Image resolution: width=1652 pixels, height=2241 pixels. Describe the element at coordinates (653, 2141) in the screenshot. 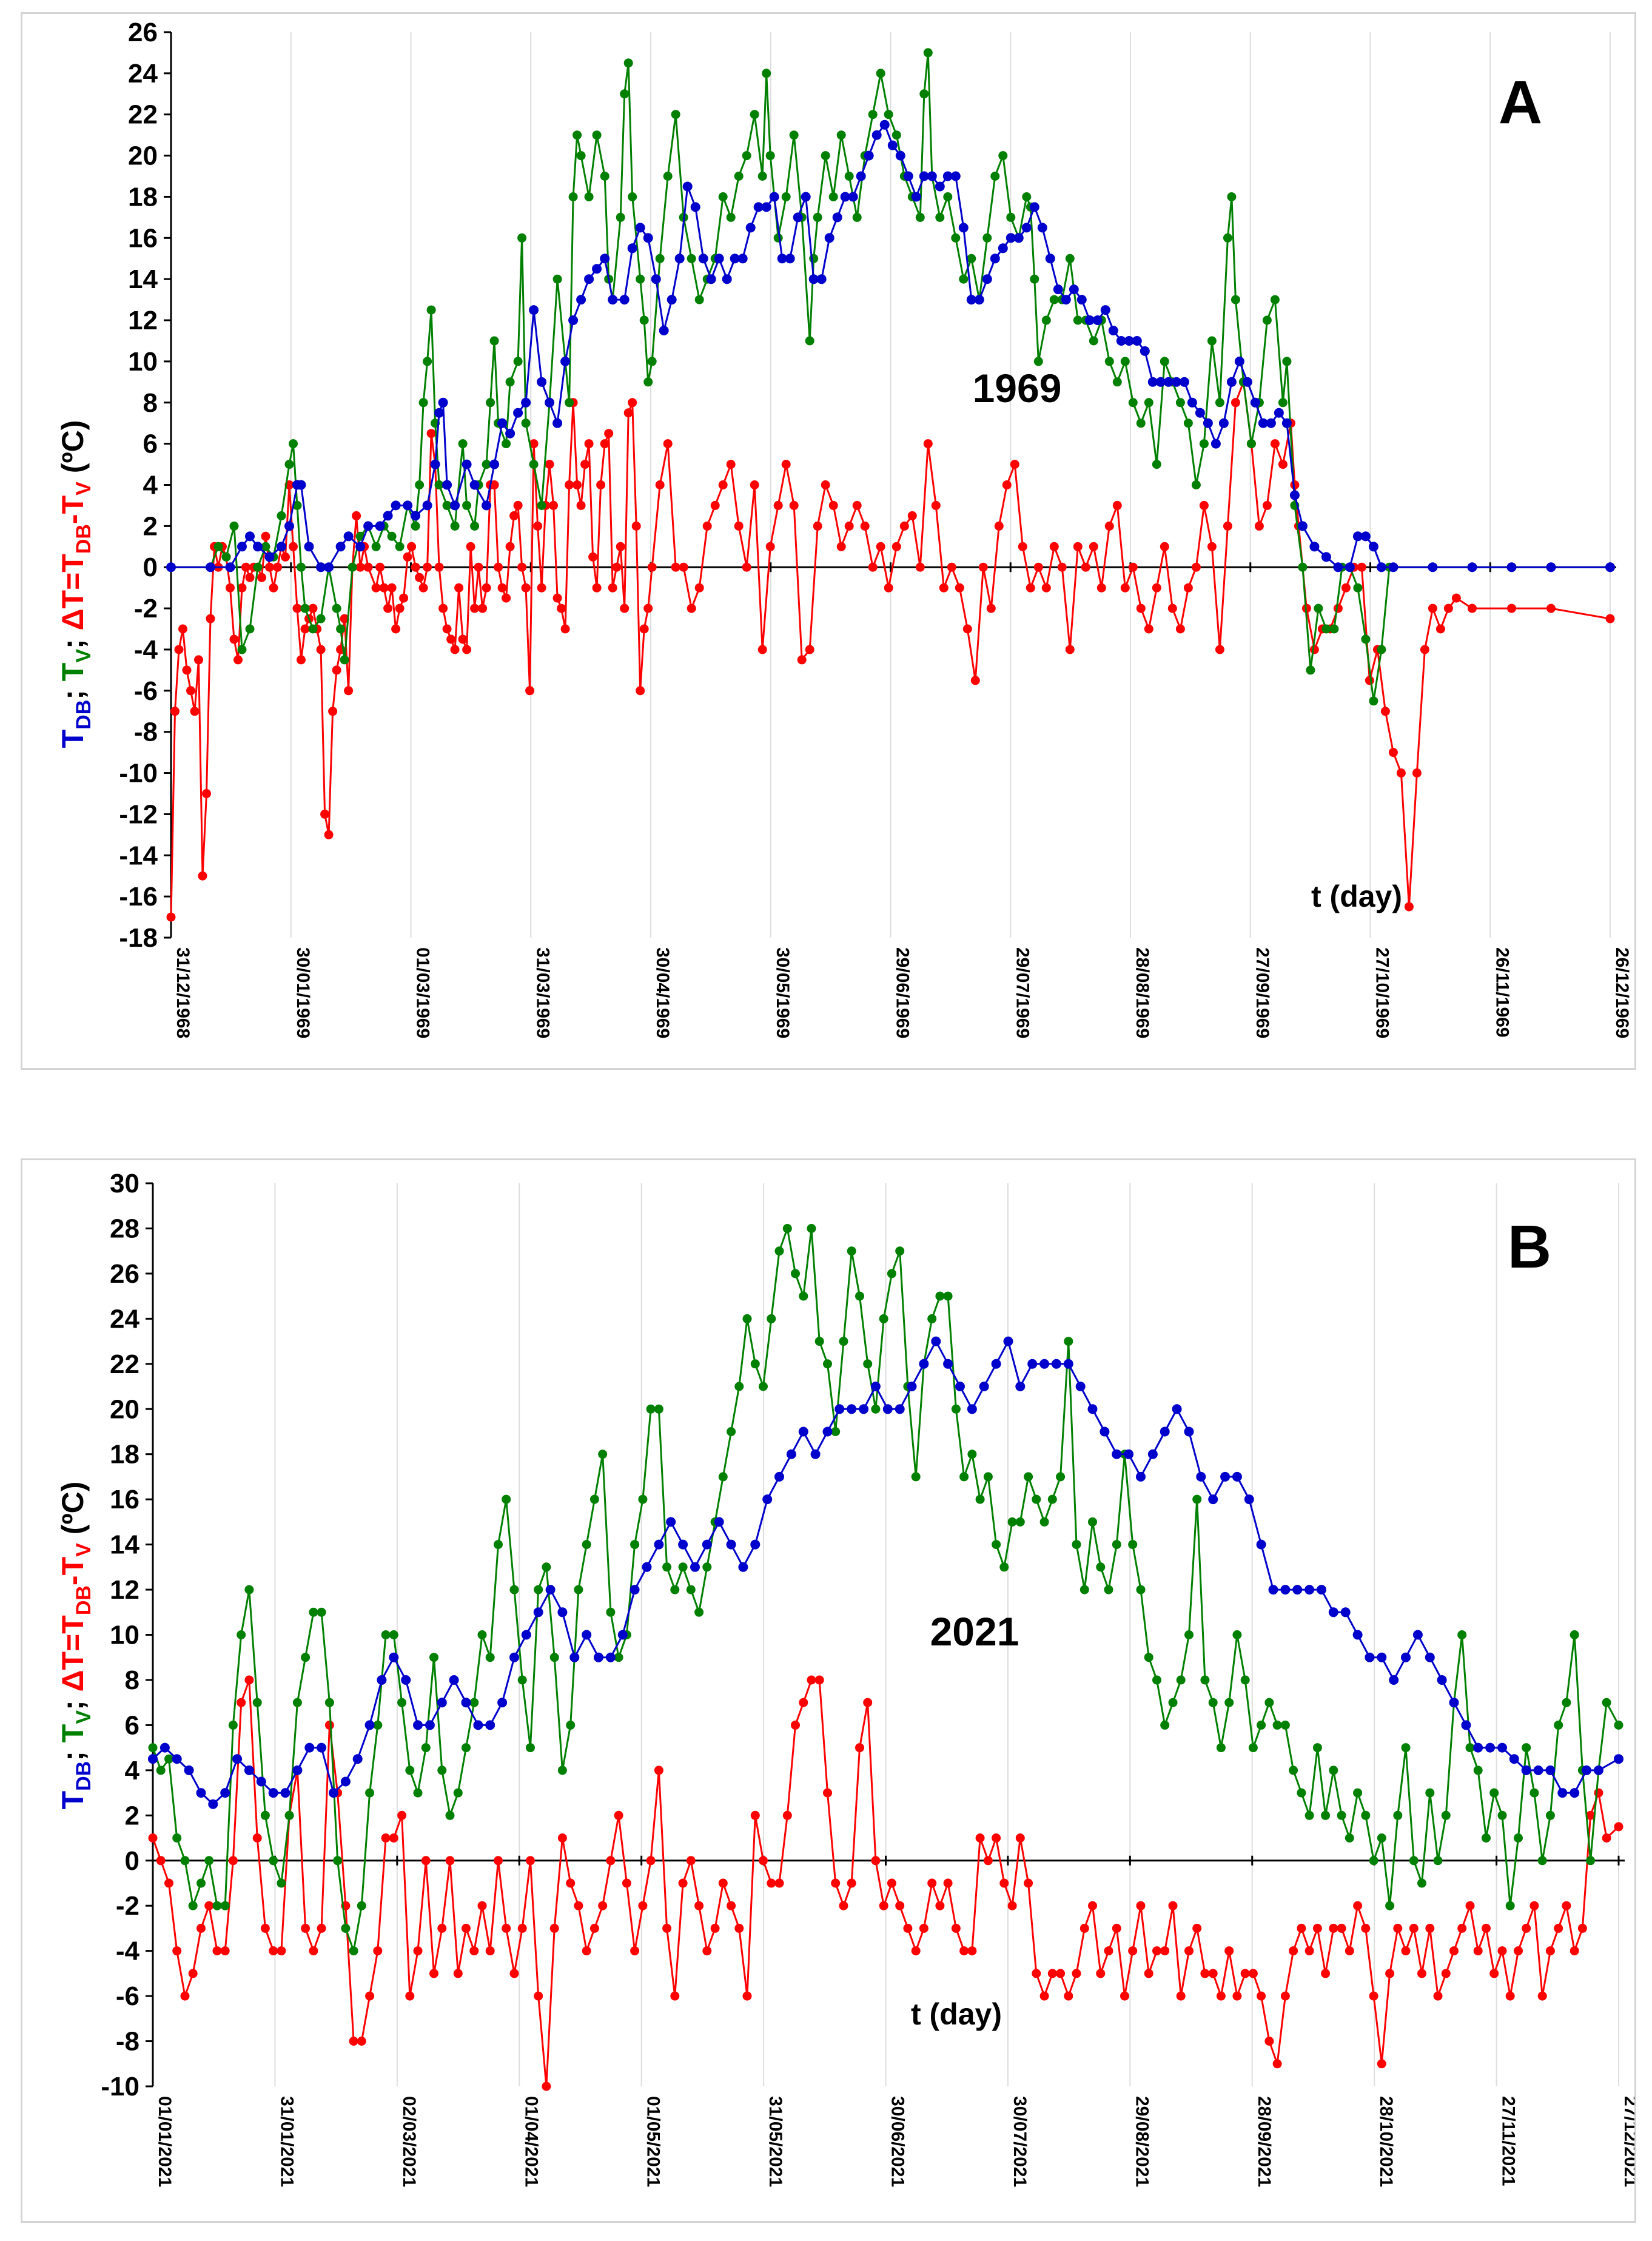

I see `x-tick-label: 01/05/2021` at that location.